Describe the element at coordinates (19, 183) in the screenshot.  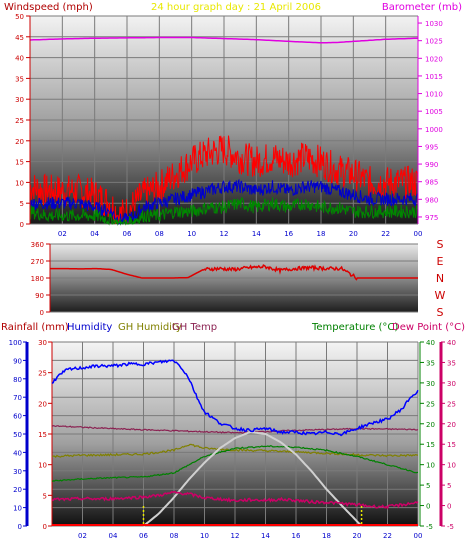
I see `windspeed-tick-label: 10` at that location.